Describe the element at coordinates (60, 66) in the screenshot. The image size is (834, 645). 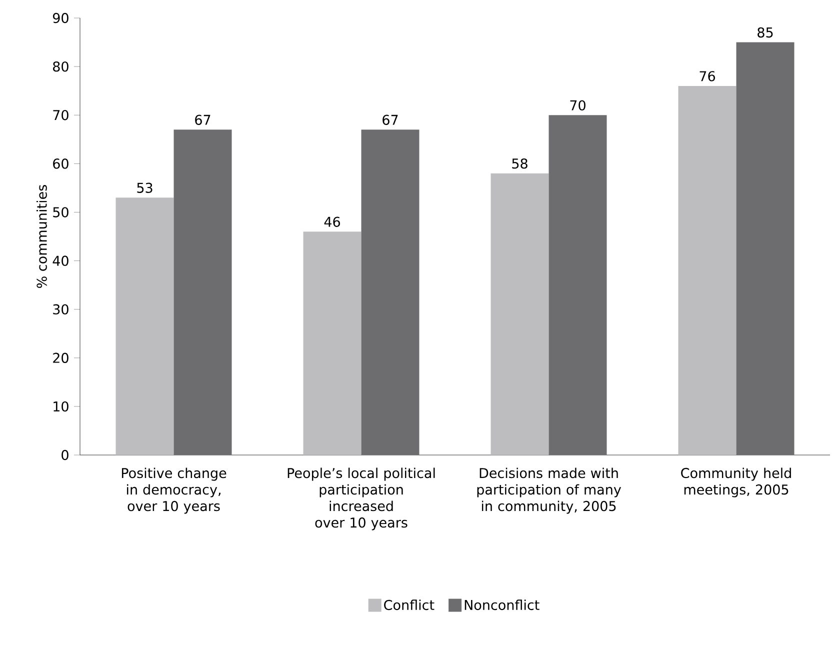
I see `y-tick-label: 80` at that location.